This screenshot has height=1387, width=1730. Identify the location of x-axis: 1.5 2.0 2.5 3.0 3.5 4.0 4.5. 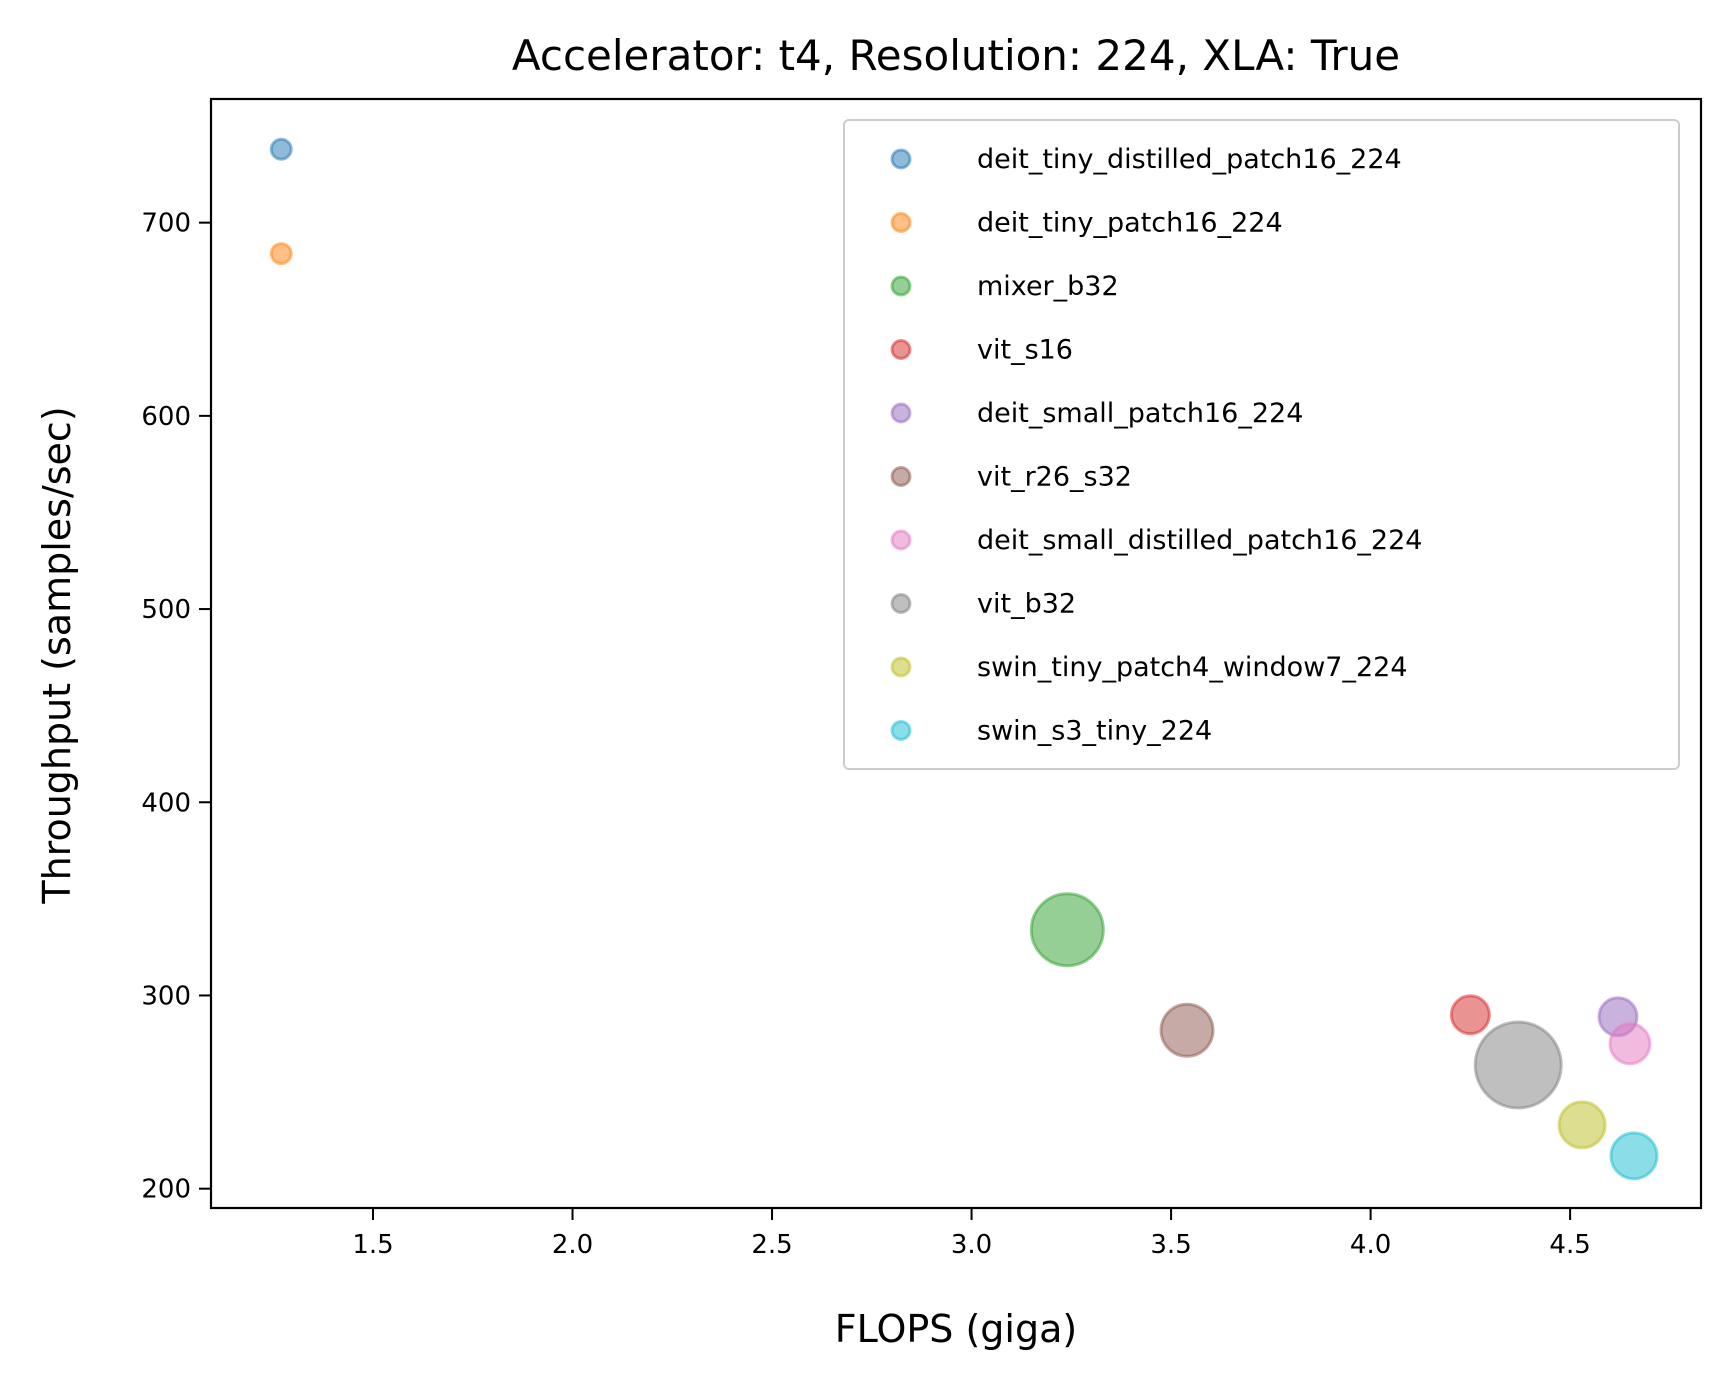
(971, 1234).